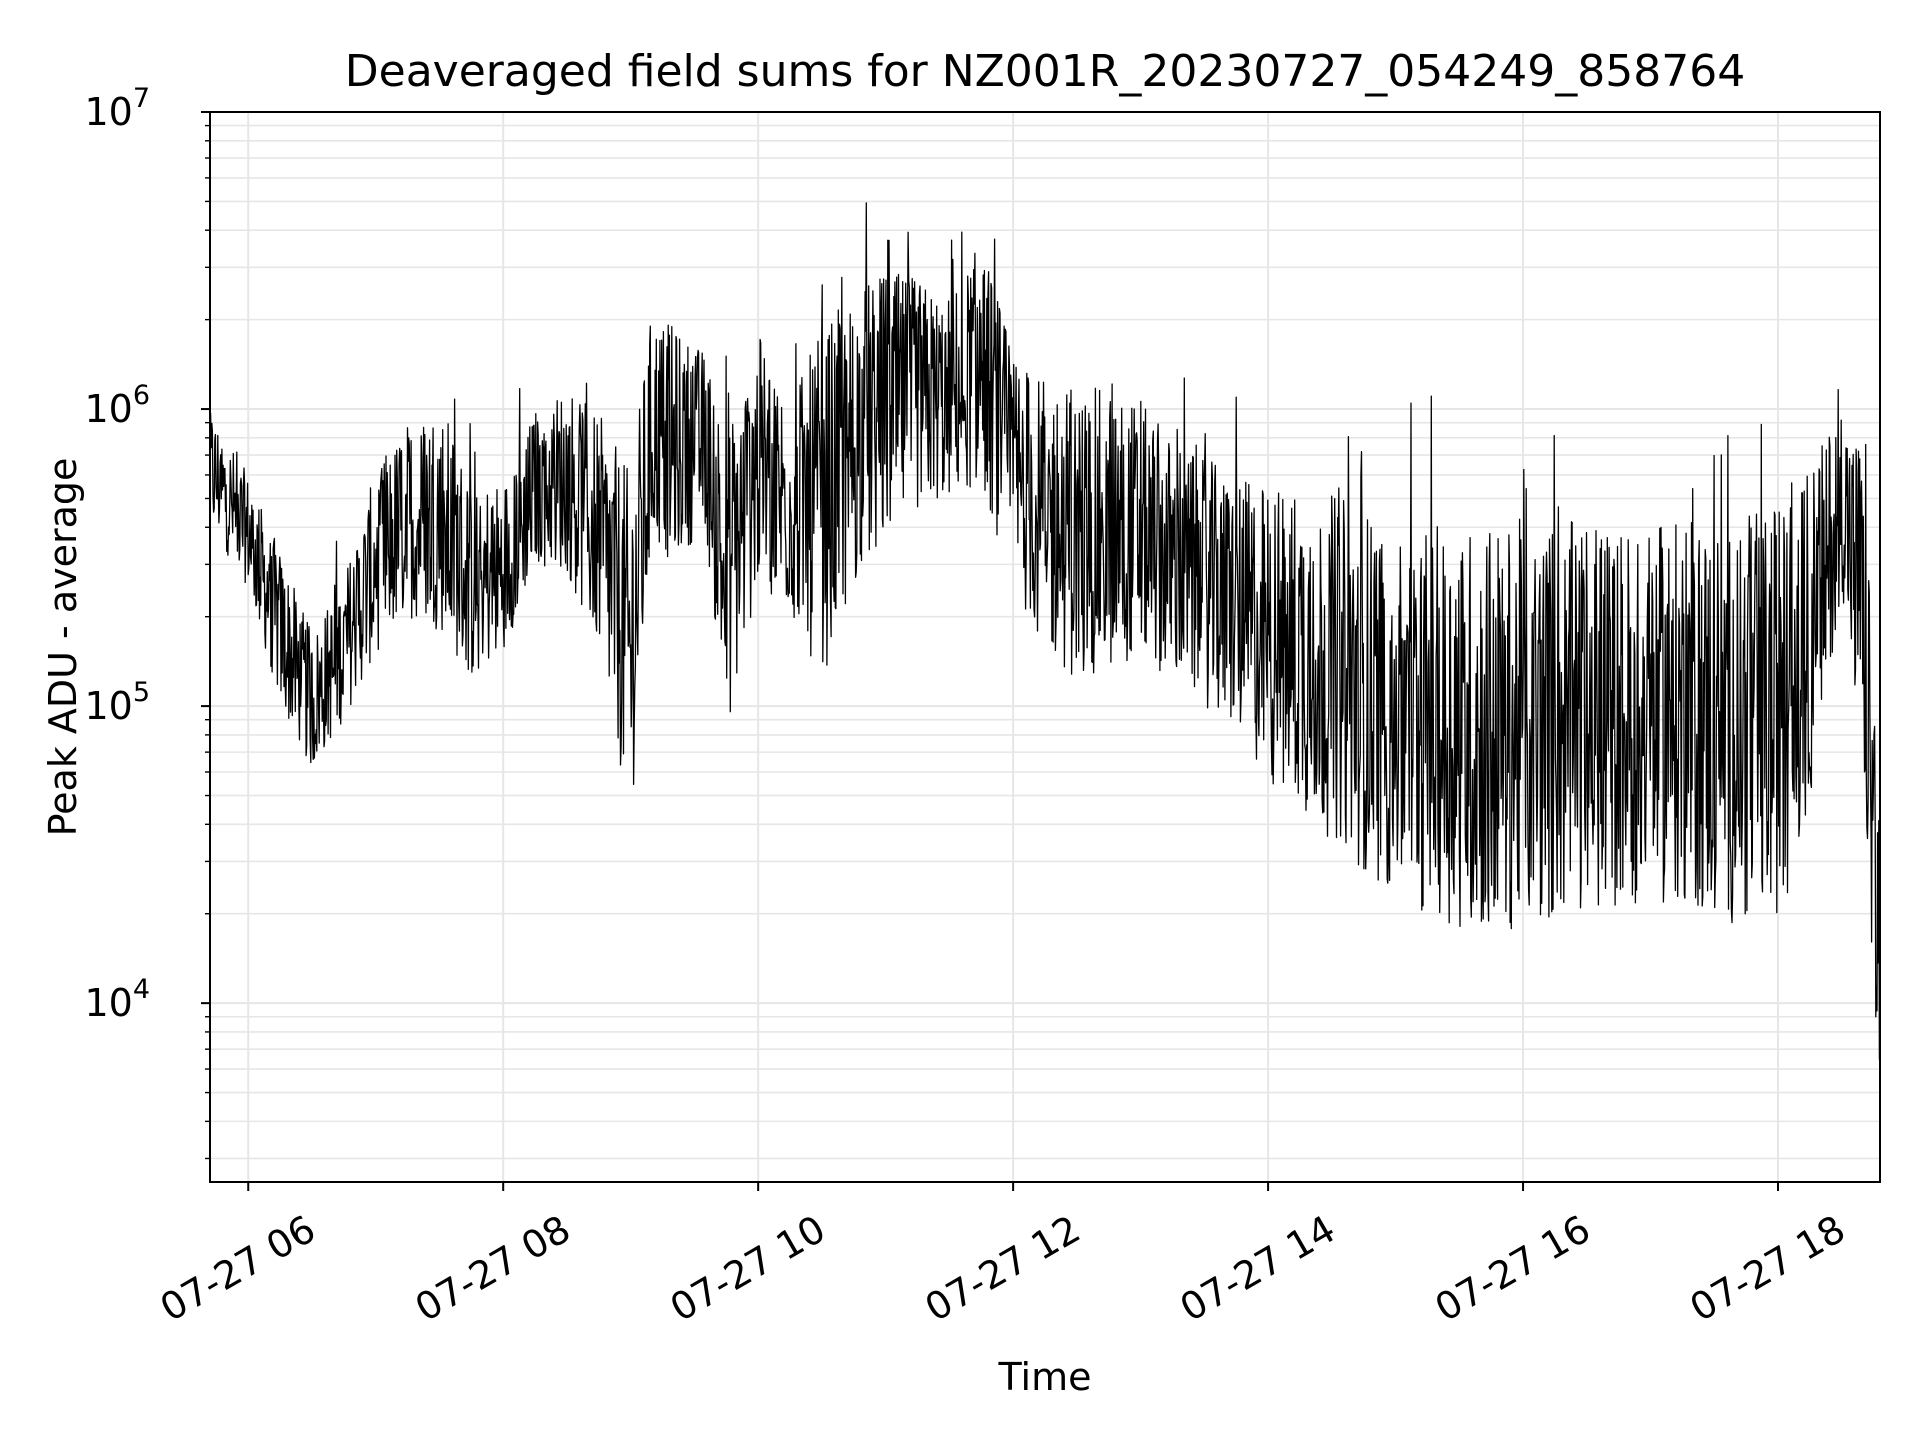 The width and height of the screenshot is (1920, 1440). What do you see at coordinates (1045, 1377) in the screenshot?
I see `x-axis-label: Time` at bounding box center [1045, 1377].